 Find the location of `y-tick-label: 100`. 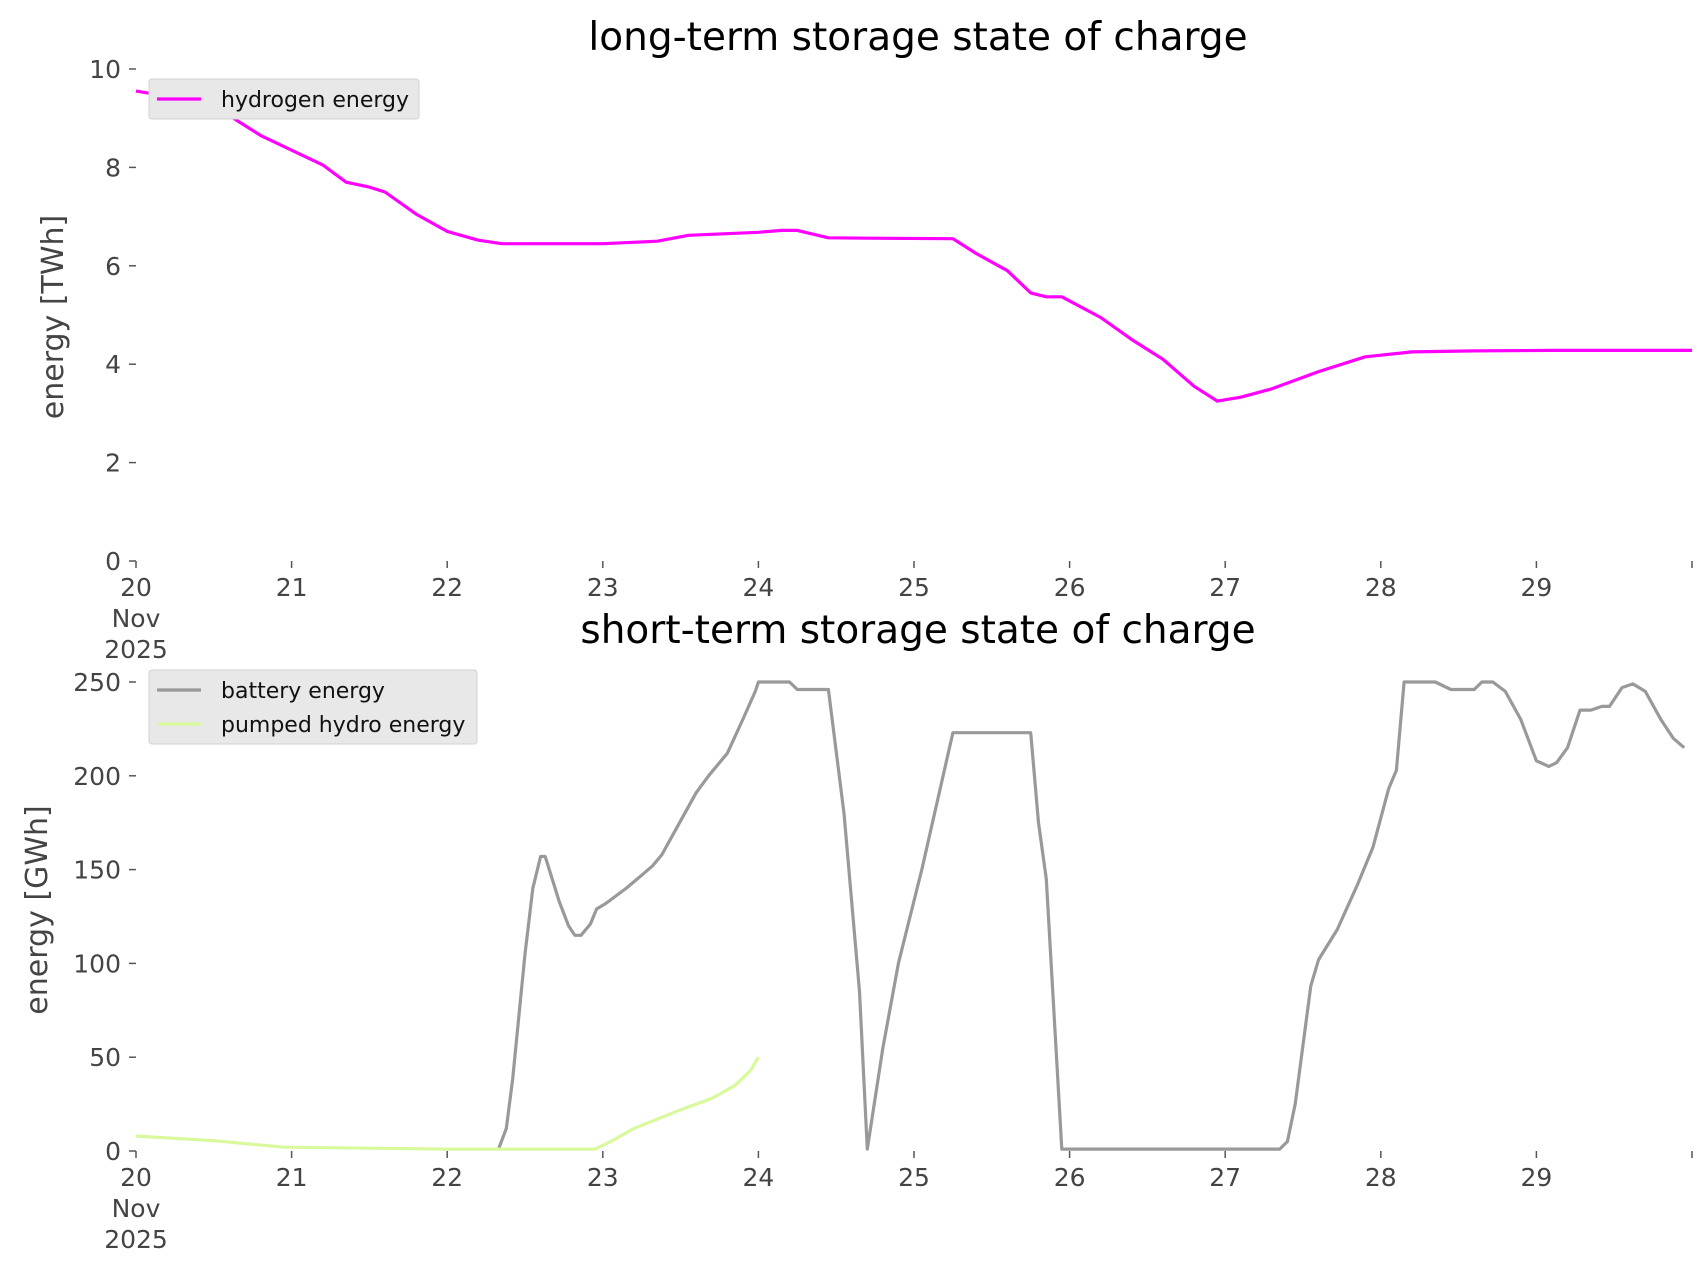

y-tick-label: 100 is located at coordinates (97, 963).